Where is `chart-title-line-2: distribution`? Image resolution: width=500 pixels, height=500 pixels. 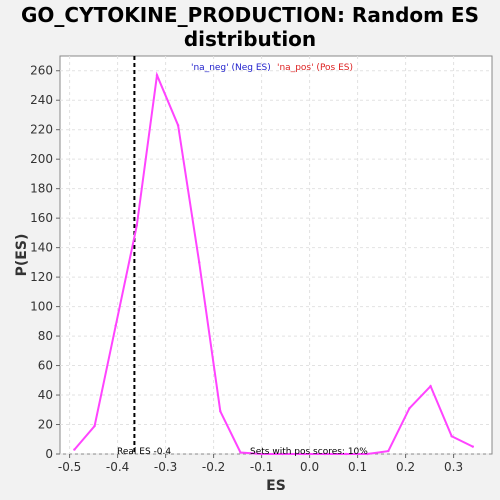 chart-title-line-2: distribution is located at coordinates (250, 39).